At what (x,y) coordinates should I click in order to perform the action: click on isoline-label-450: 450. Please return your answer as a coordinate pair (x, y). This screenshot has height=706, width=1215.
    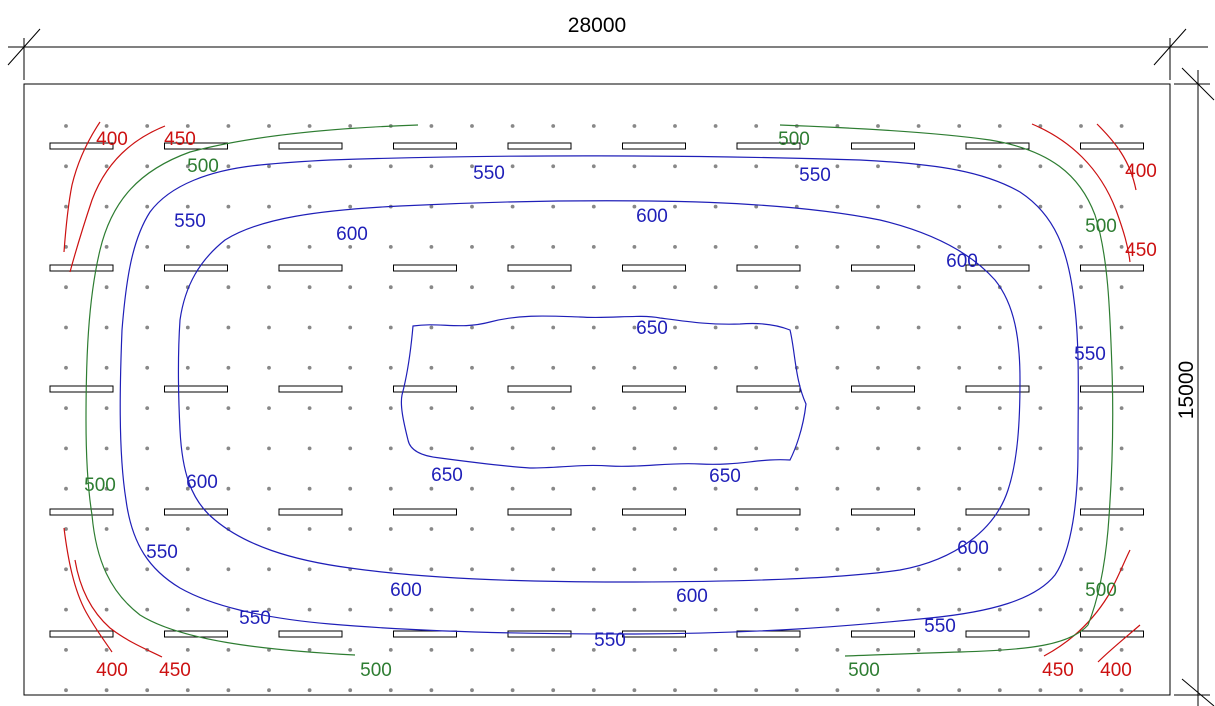
    Looking at the image, I should click on (175, 670).